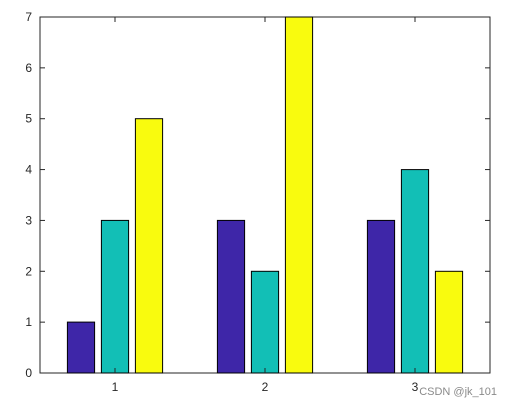 The image size is (513, 407). Describe the element at coordinates (149, 246) in the screenshot. I see `bar-cat1-series3` at that location.